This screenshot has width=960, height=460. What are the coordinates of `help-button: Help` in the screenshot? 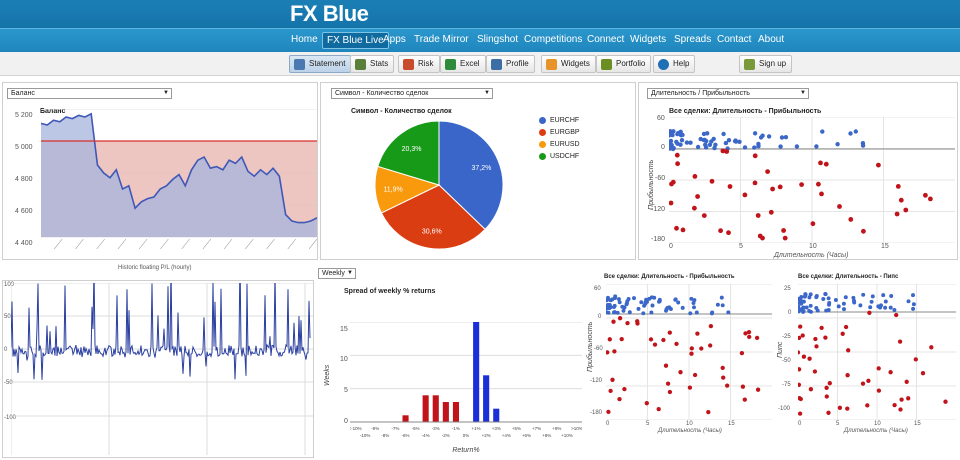 It's located at (674, 64).